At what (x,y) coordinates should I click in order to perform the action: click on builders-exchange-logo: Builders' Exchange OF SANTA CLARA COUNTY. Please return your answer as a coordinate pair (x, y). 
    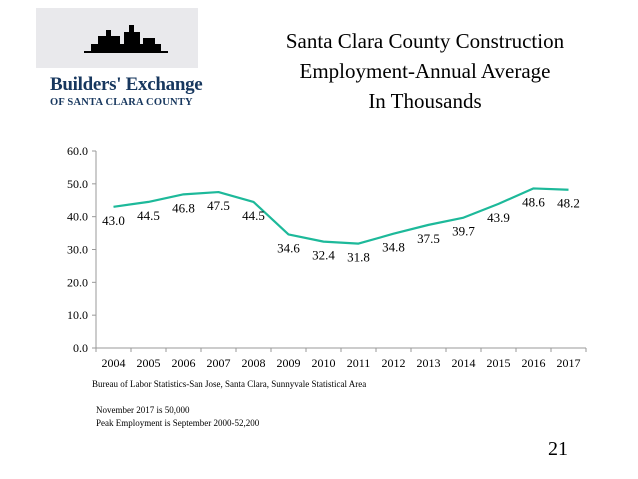
    Looking at the image, I should click on (120, 60).